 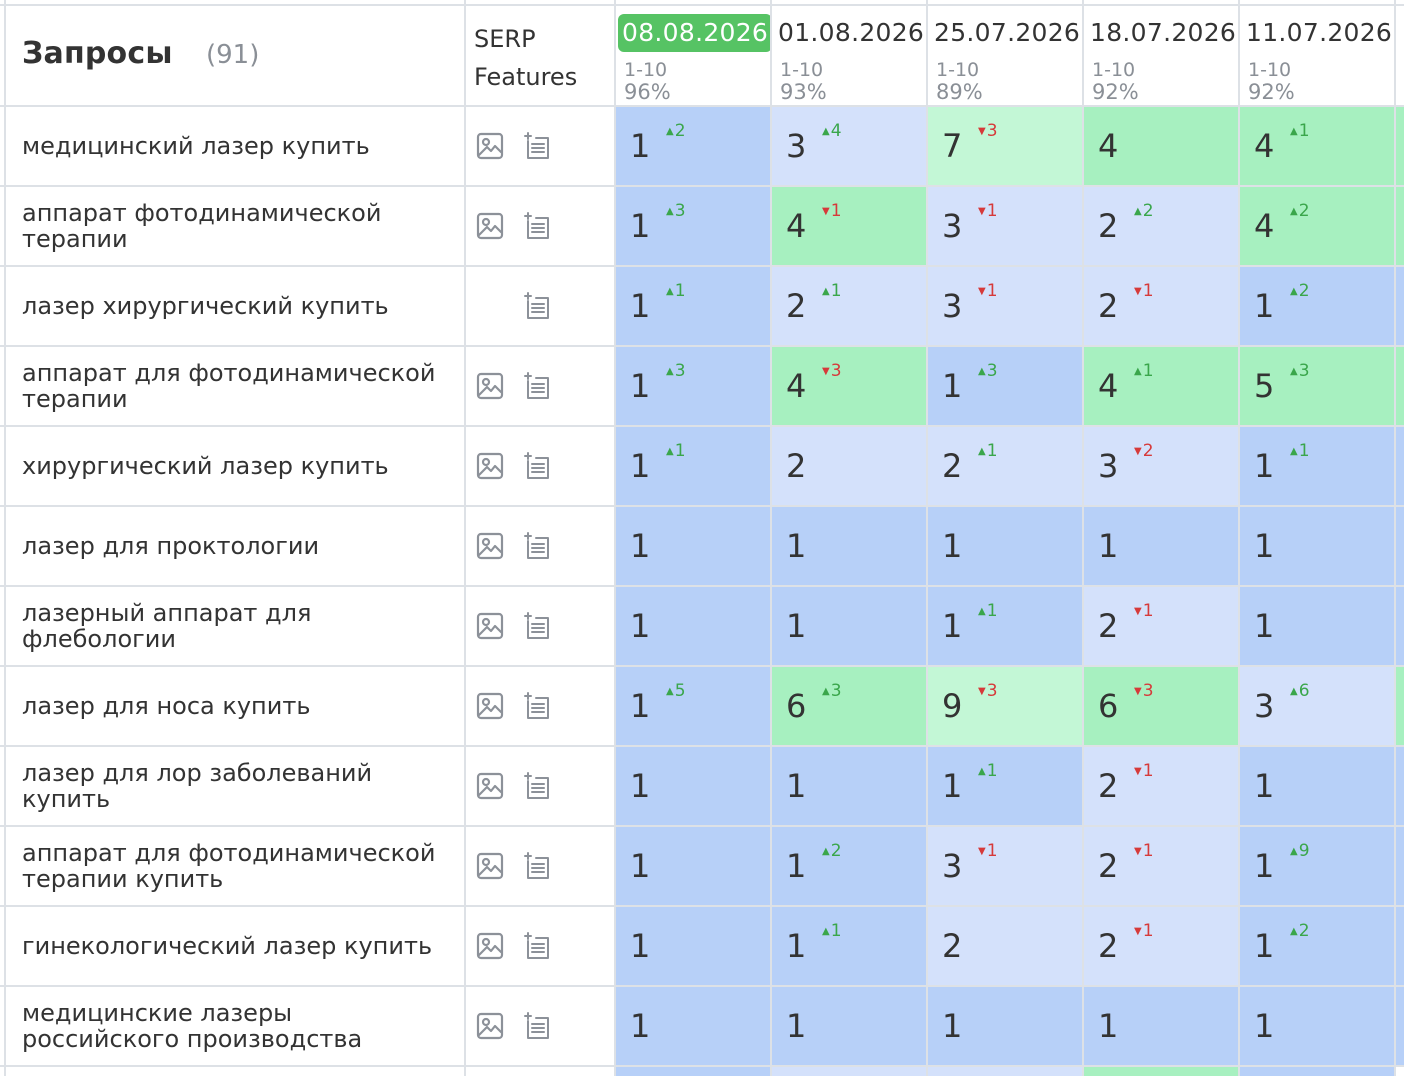 What do you see at coordinates (1316, 386) in the screenshot?
I see `position-cell: 5 ▲3` at bounding box center [1316, 386].